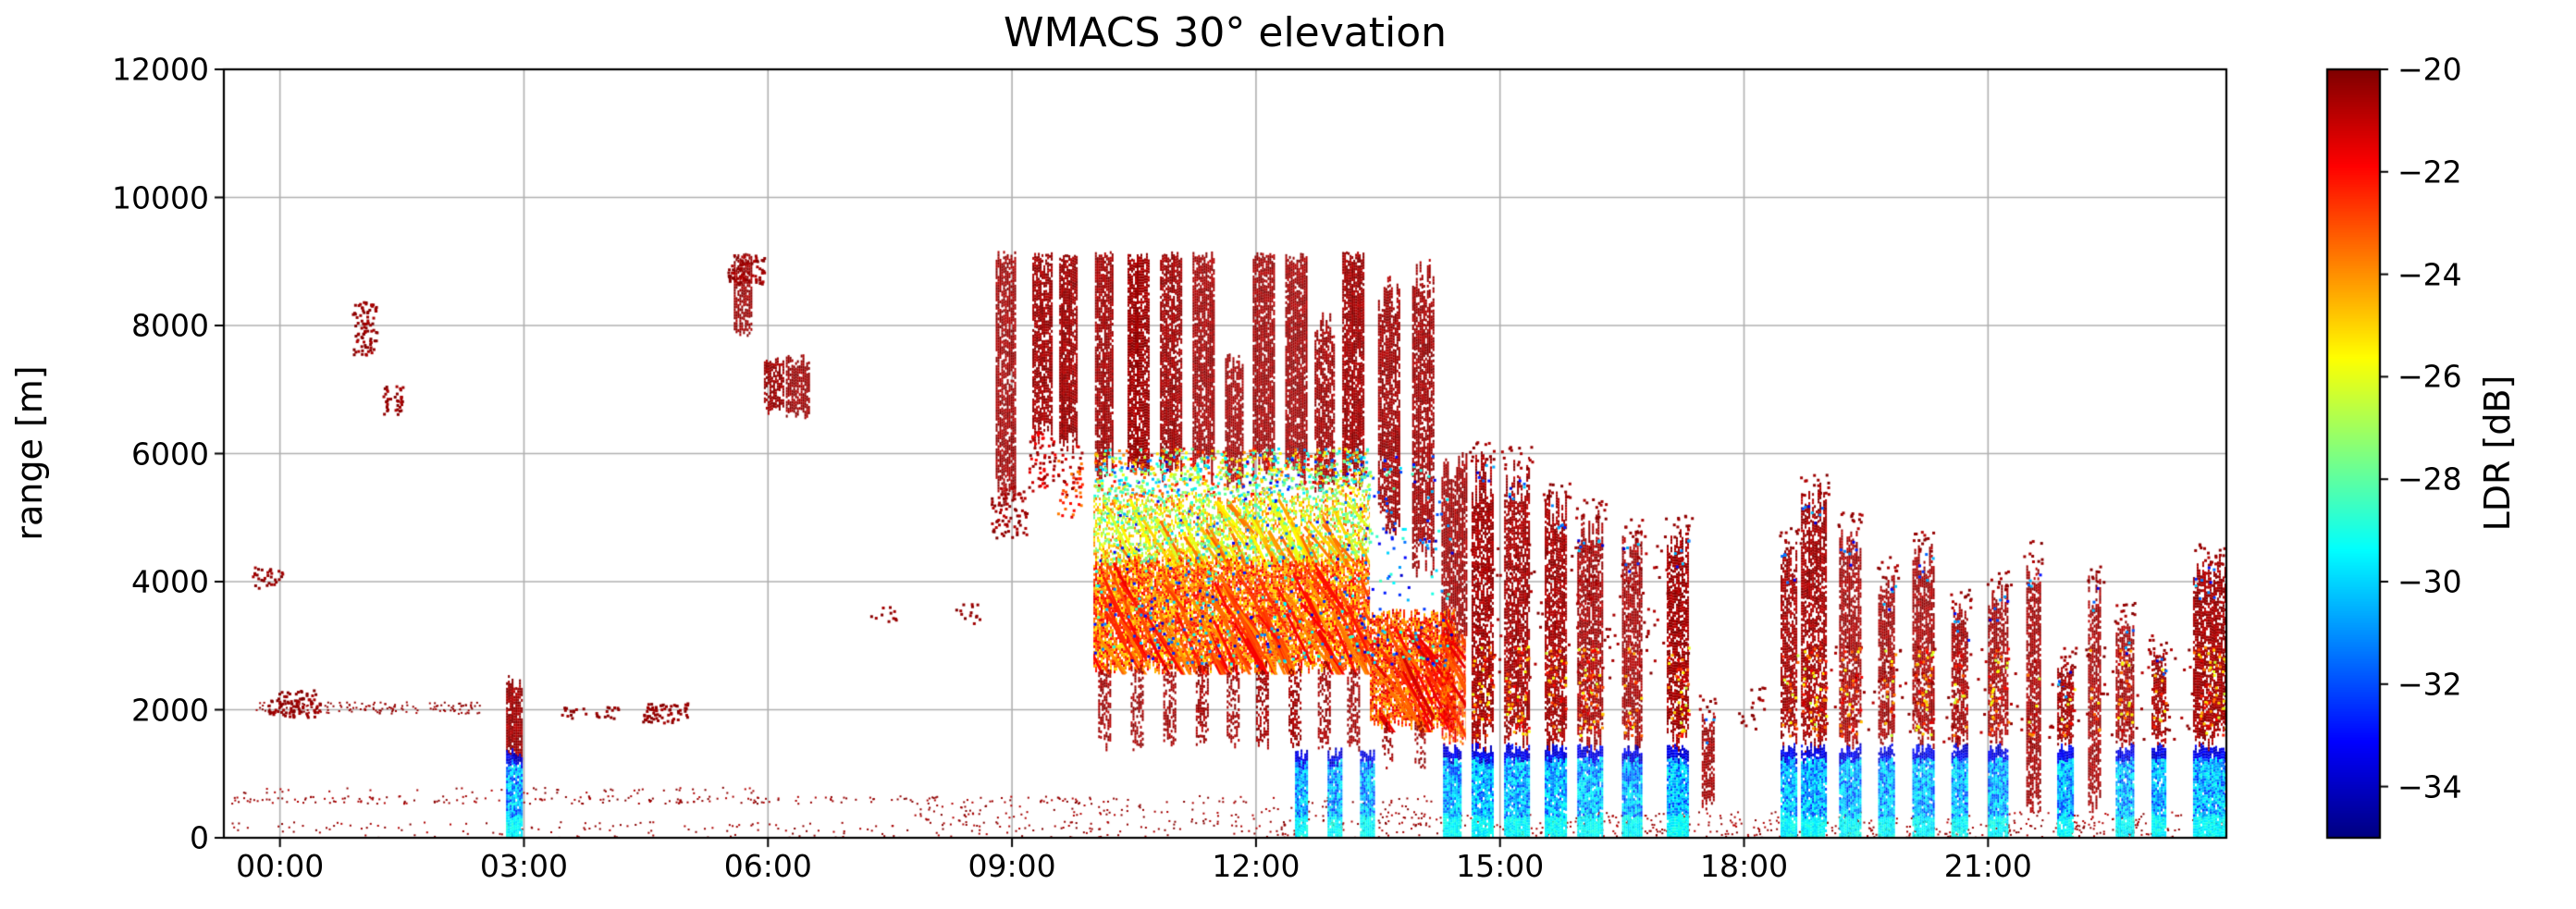 This screenshot has height=909, width=2576. What do you see at coordinates (160, 69) in the screenshot?
I see `y-tick-label: 12000` at bounding box center [160, 69].